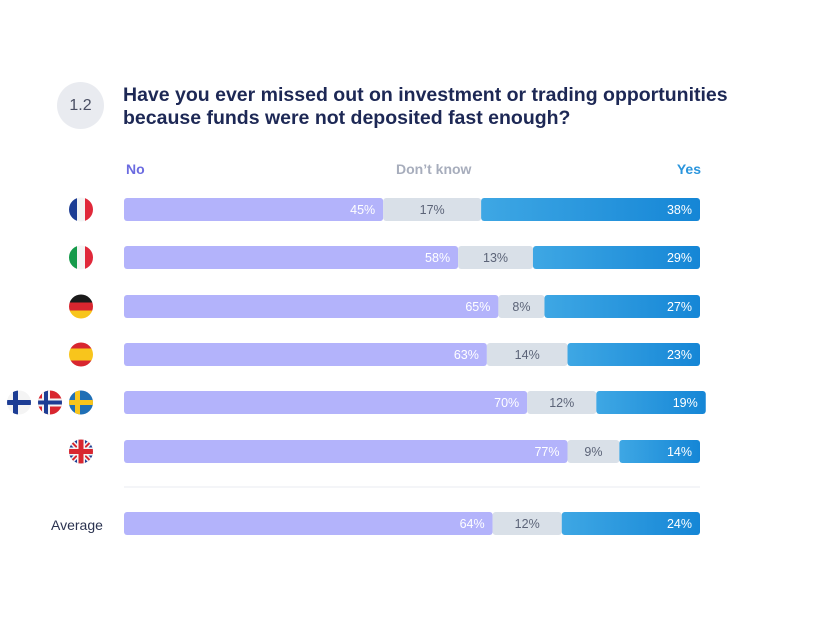 This screenshot has height=623, width=817. I want to click on bar-no-label: 70%, so click(506, 403).